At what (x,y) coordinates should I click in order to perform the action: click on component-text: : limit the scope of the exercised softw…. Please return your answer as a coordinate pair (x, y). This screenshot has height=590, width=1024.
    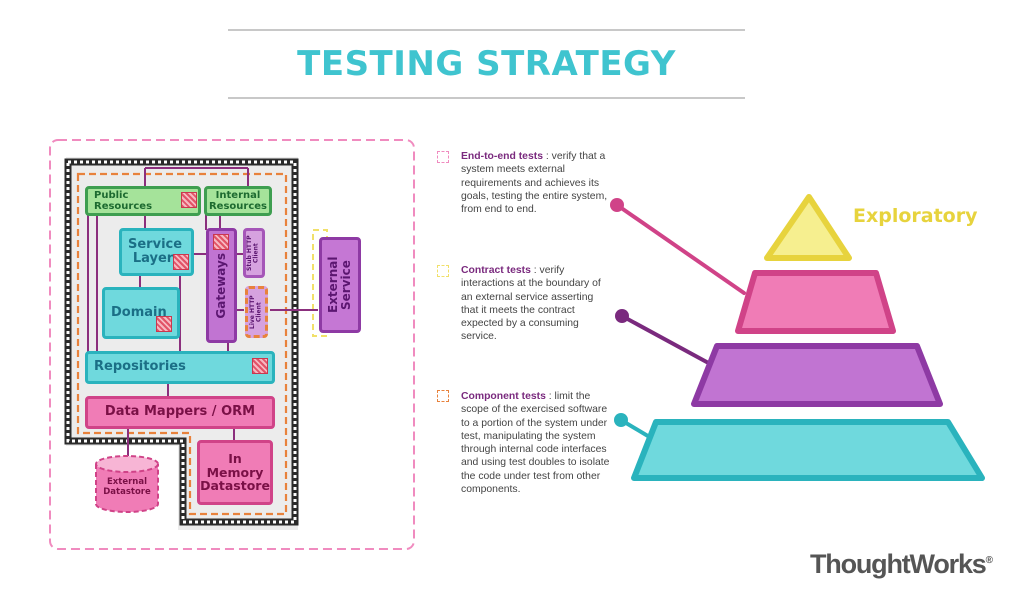
    Looking at the image, I should click on (535, 443).